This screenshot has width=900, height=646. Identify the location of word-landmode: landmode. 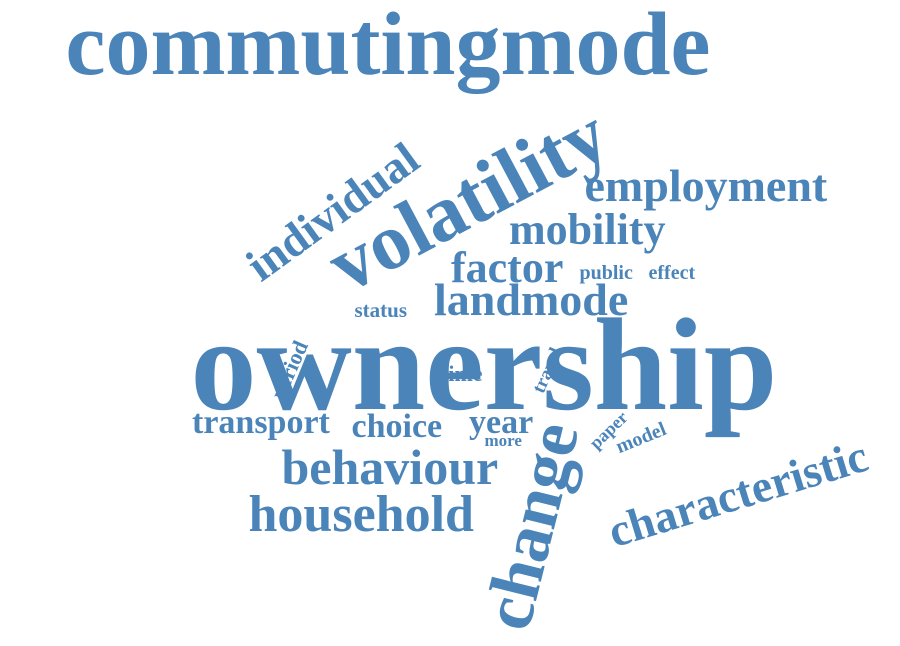
(531, 299).